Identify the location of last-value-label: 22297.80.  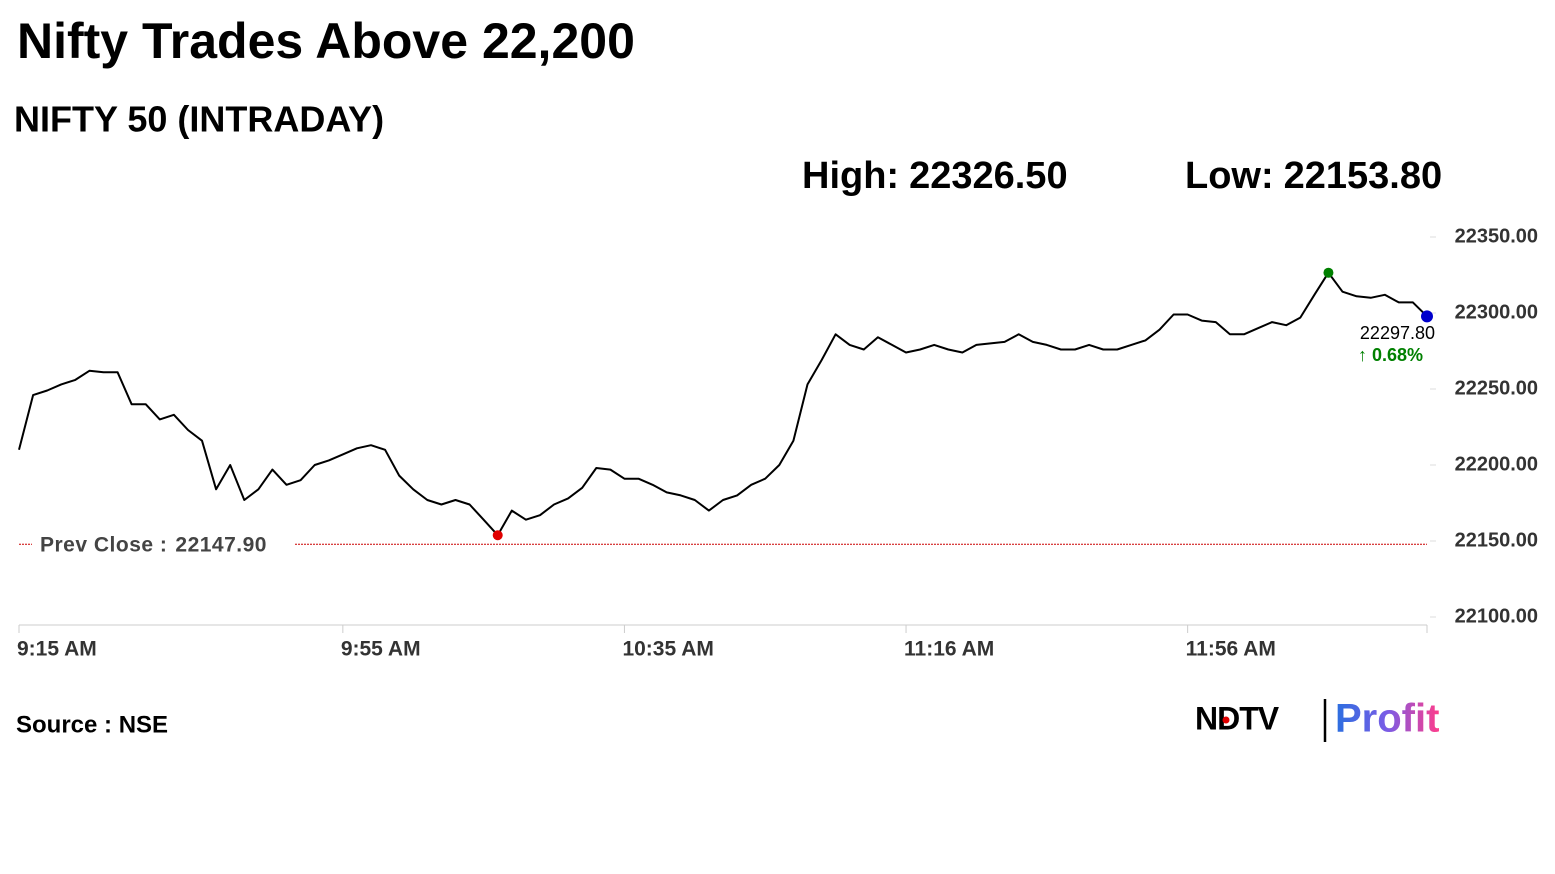
(1397, 333).